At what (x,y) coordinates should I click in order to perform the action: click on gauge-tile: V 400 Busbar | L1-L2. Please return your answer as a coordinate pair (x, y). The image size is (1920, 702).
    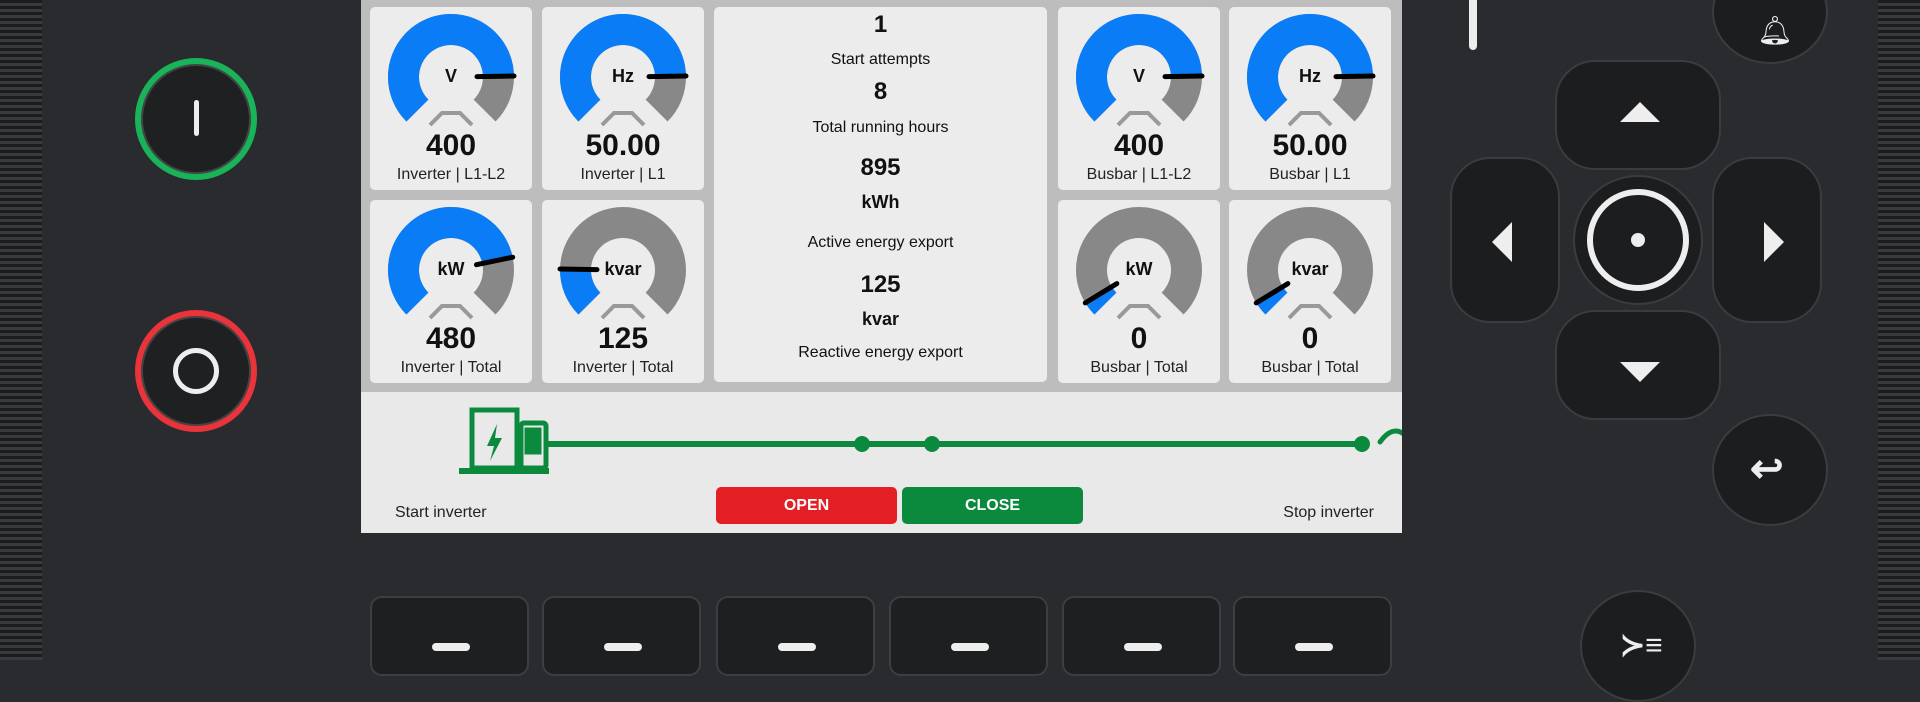
    Looking at the image, I should click on (1139, 98).